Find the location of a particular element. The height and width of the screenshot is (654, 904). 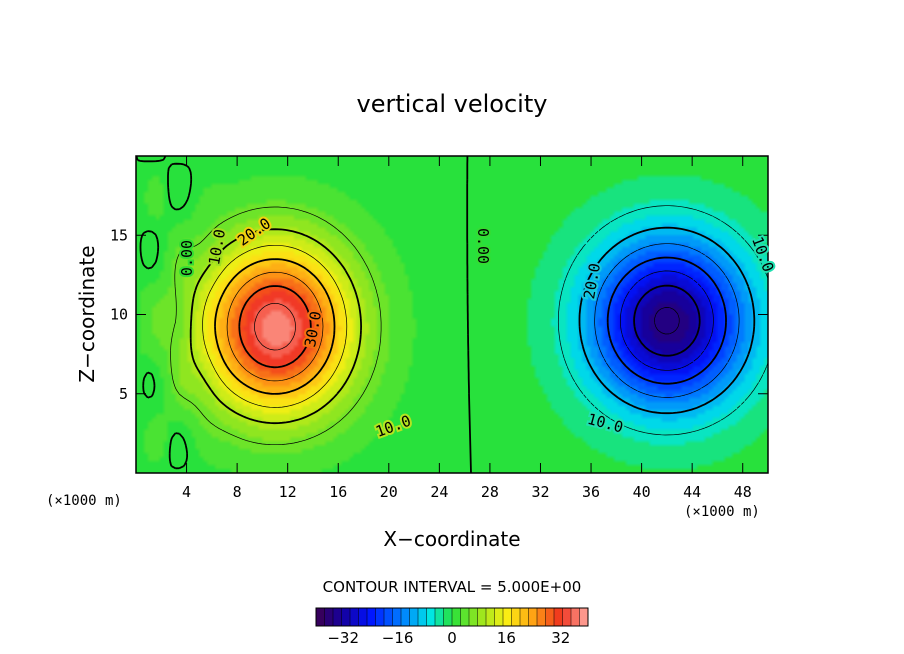

x-unit-left: (×1000 m) is located at coordinates (84, 501).